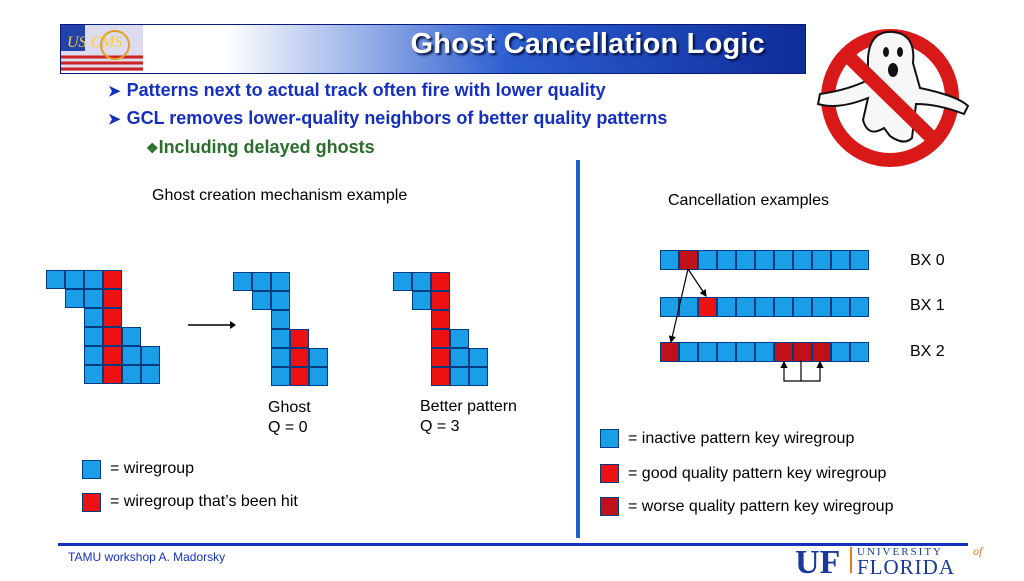  What do you see at coordinates (513, 544) in the screenshot?
I see `footer-rule` at bounding box center [513, 544].